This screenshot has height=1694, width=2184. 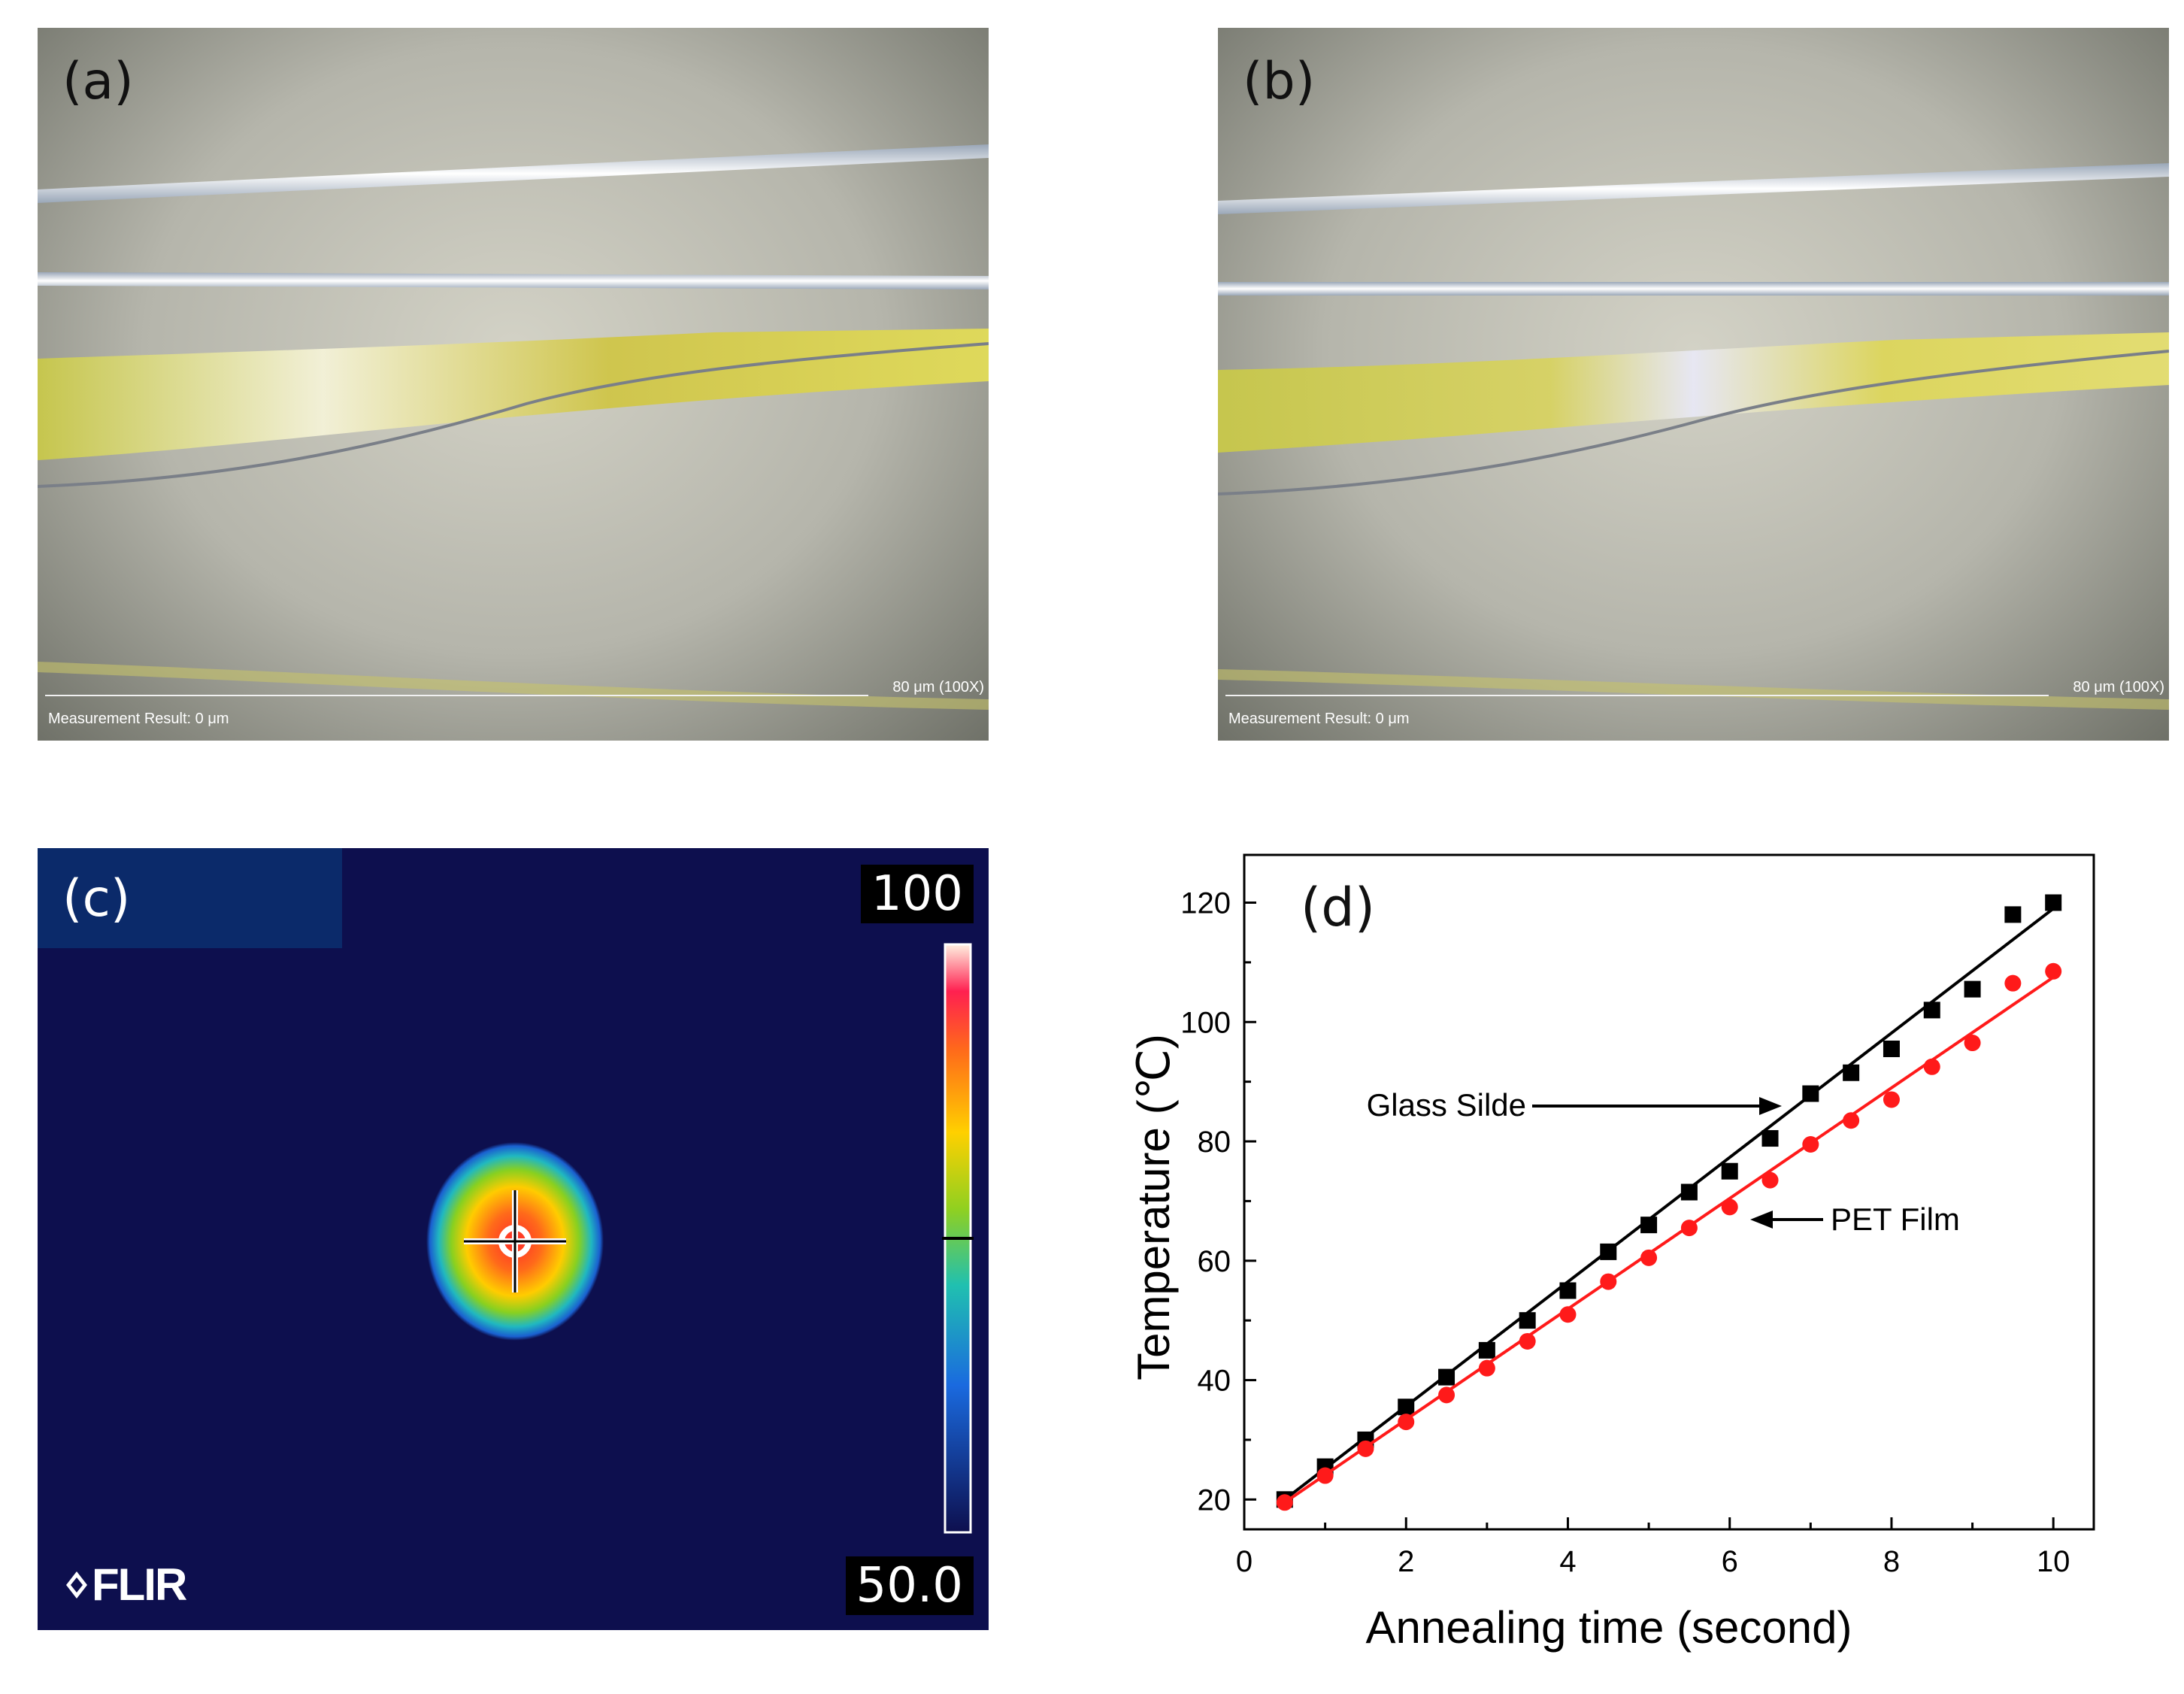 What do you see at coordinates (1205, 1022) in the screenshot?
I see `y-tick-label: 100` at bounding box center [1205, 1022].